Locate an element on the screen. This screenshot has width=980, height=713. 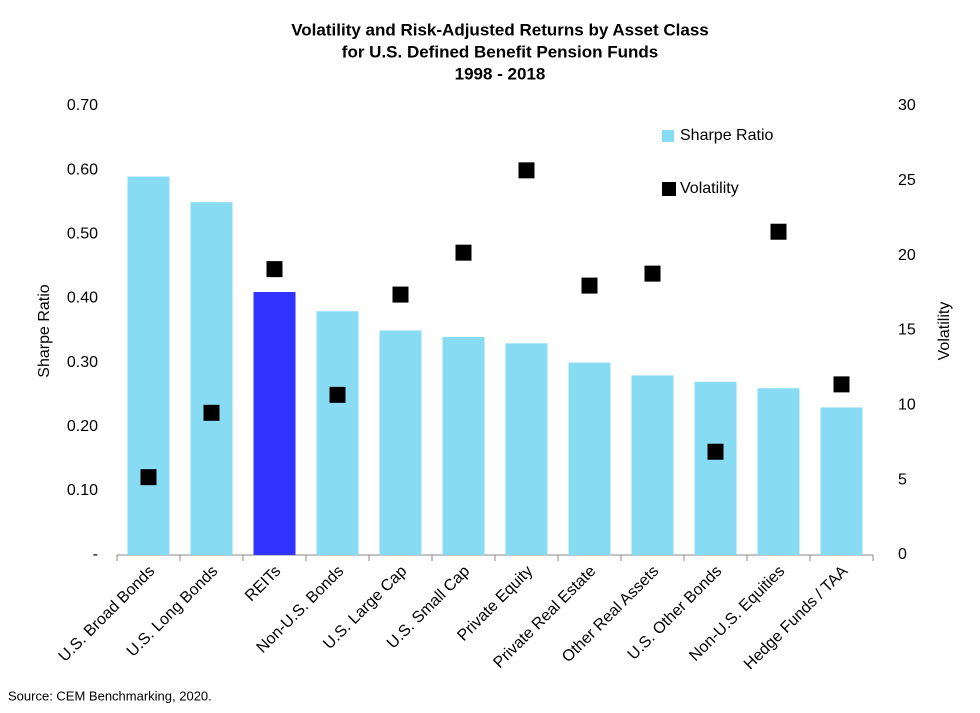
y2-tick-label: 25 is located at coordinates (907, 180).